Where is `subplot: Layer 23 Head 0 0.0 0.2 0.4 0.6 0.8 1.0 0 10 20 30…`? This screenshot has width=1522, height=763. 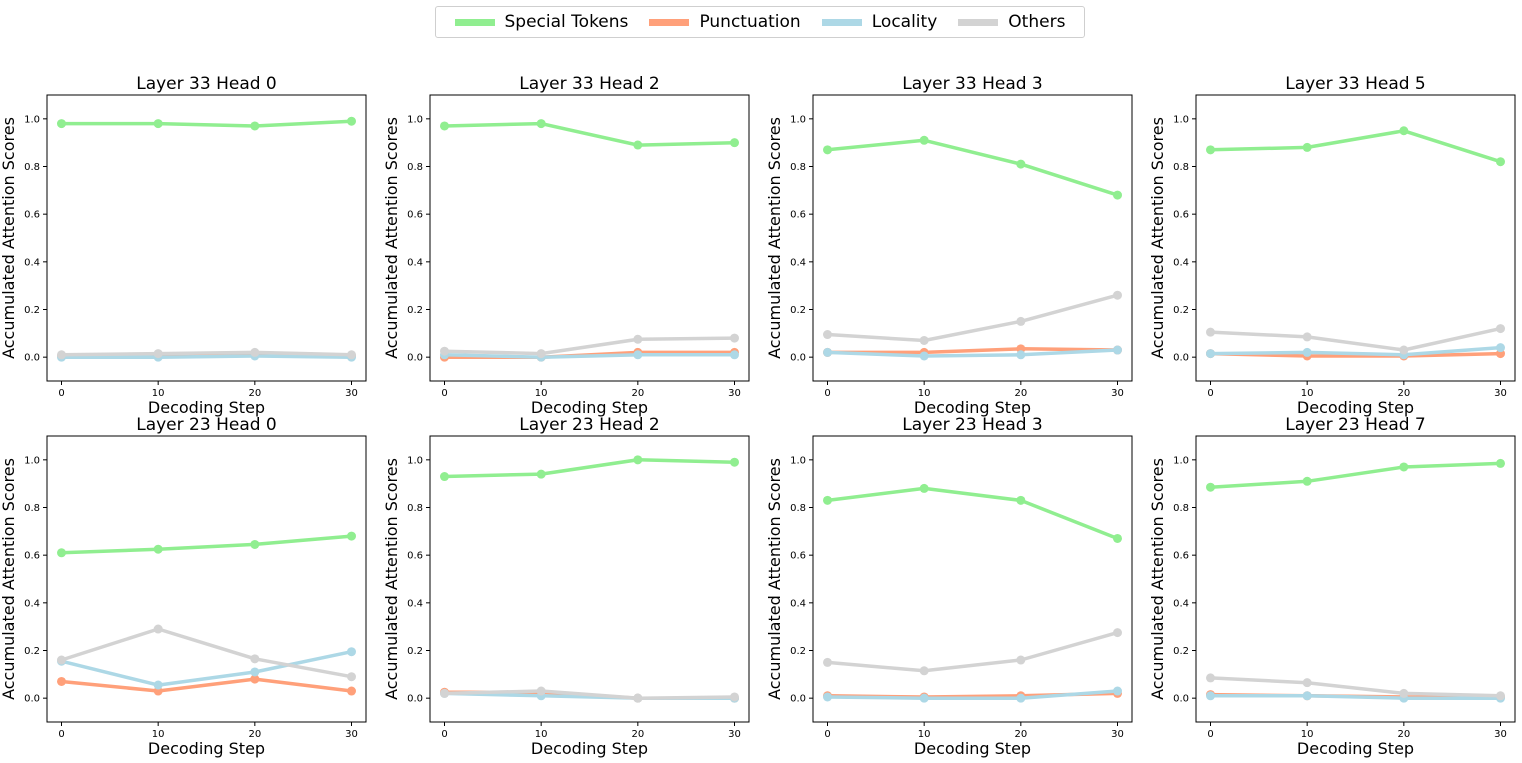
subplot: Layer 23 Head 0 0.0 0.2 0.4 0.6 0.8 1.0 0 10 20 30… is located at coordinates (183, 586).